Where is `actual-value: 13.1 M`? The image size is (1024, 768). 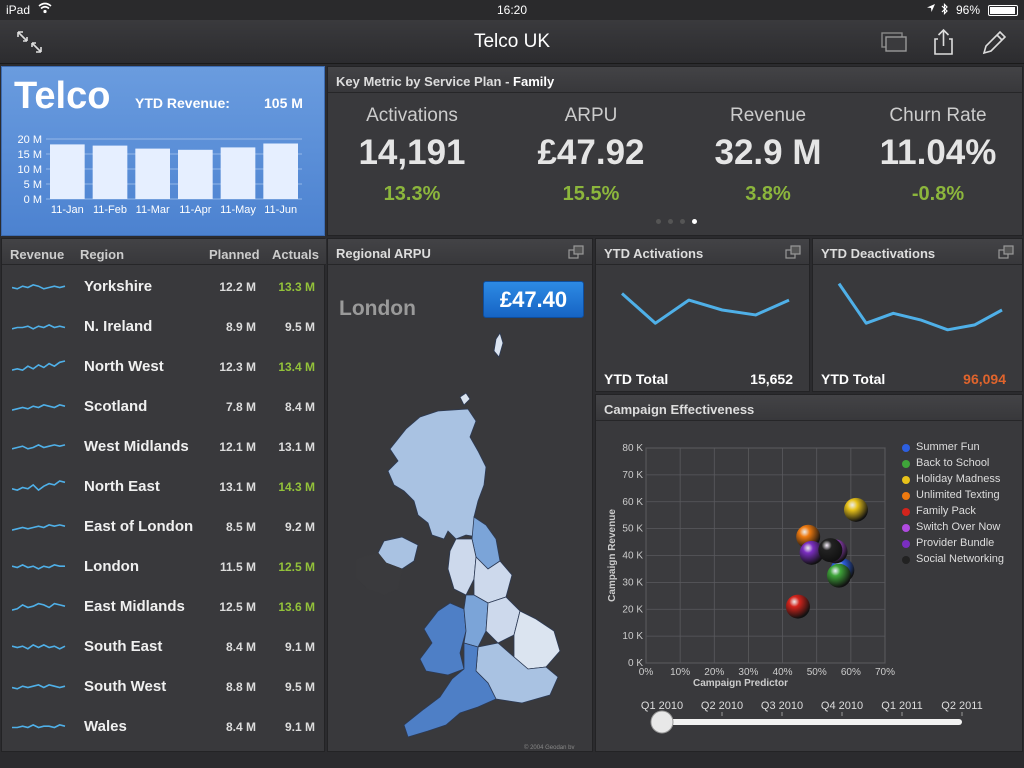 actual-value: 13.1 M is located at coordinates (296, 447).